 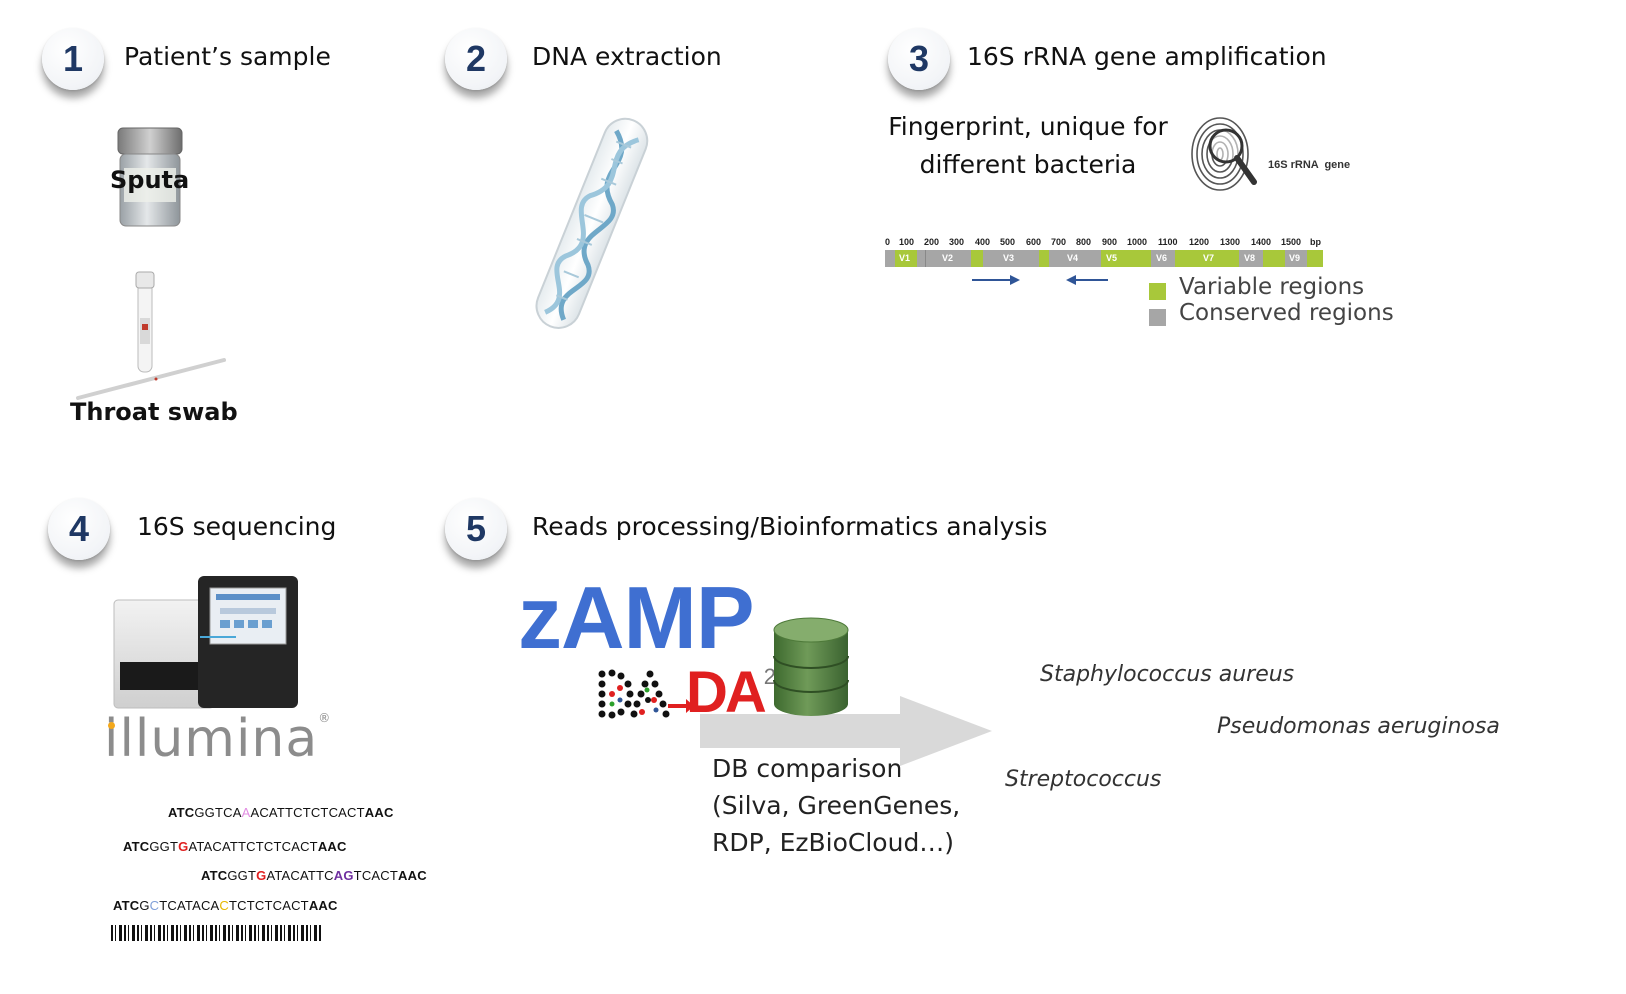 What do you see at coordinates (1059, 242) in the screenshot?
I see `tick-label: 700` at bounding box center [1059, 242].